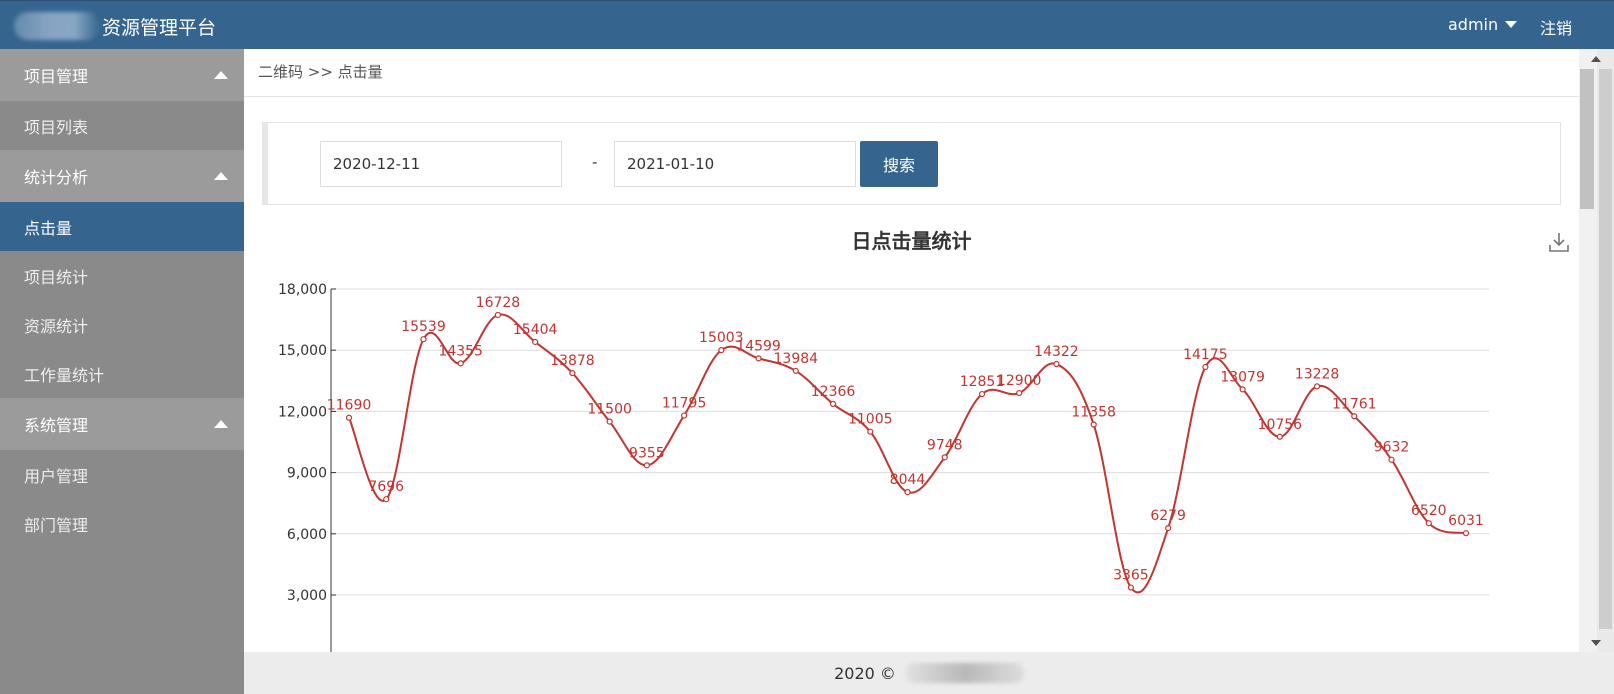 The height and width of the screenshot is (694, 1614). Describe the element at coordinates (1354, 404) in the screenshot. I see `data-label: 11761` at that location.